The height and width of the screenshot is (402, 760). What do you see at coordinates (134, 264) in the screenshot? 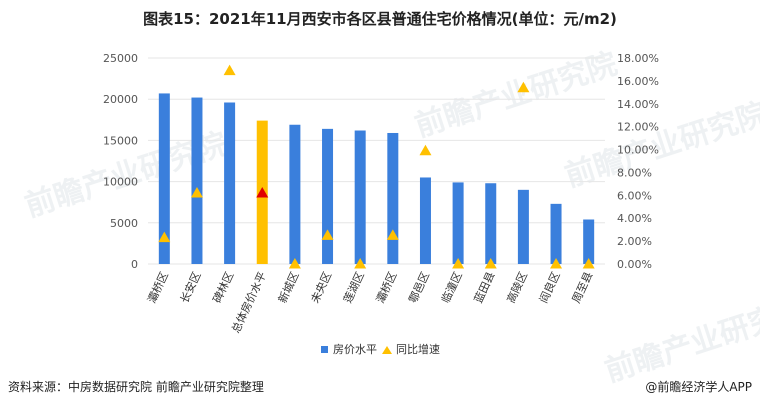
I see `y-left-tick-label: 0` at bounding box center [134, 264].